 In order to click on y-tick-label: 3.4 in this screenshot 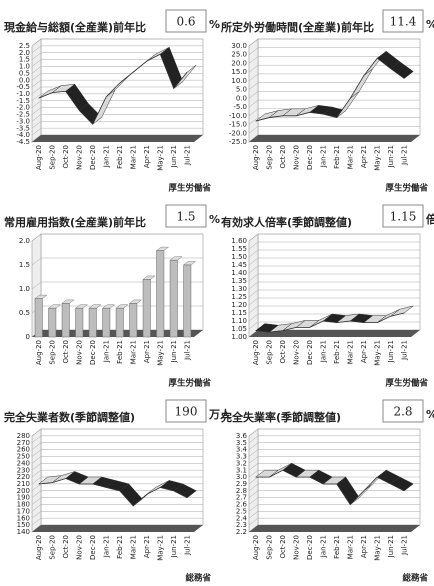, I will do `click(242, 450)`.